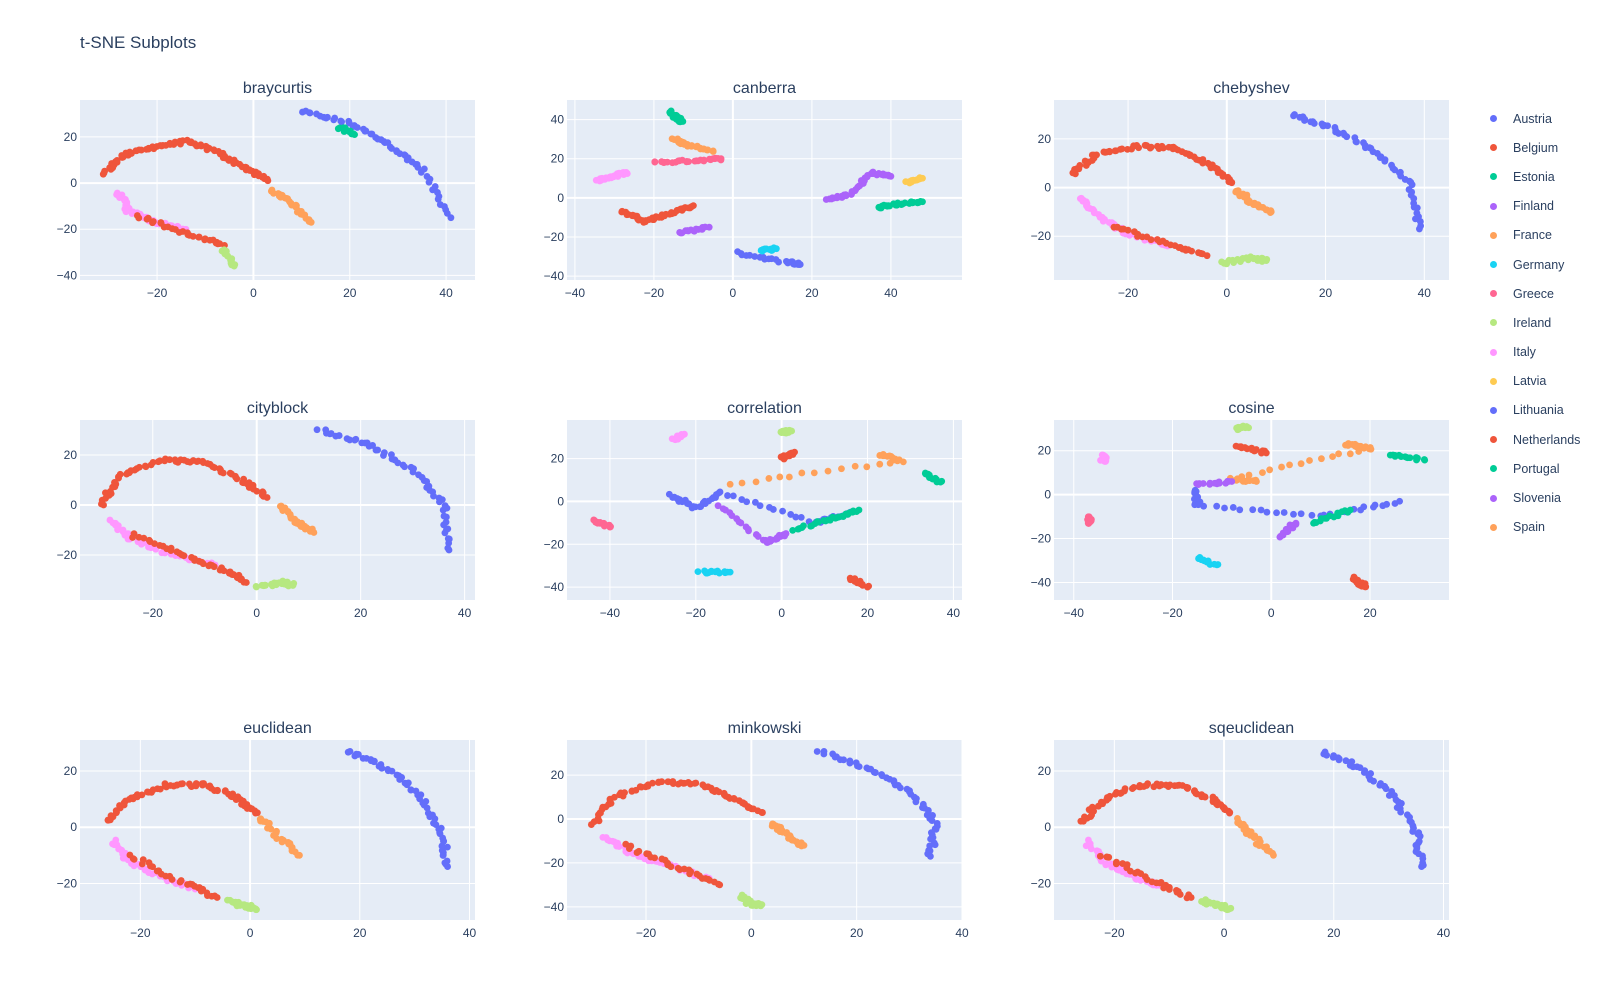  What do you see at coordinates (1538, 410) in the screenshot?
I see `legend-label: Lithuania` at bounding box center [1538, 410].